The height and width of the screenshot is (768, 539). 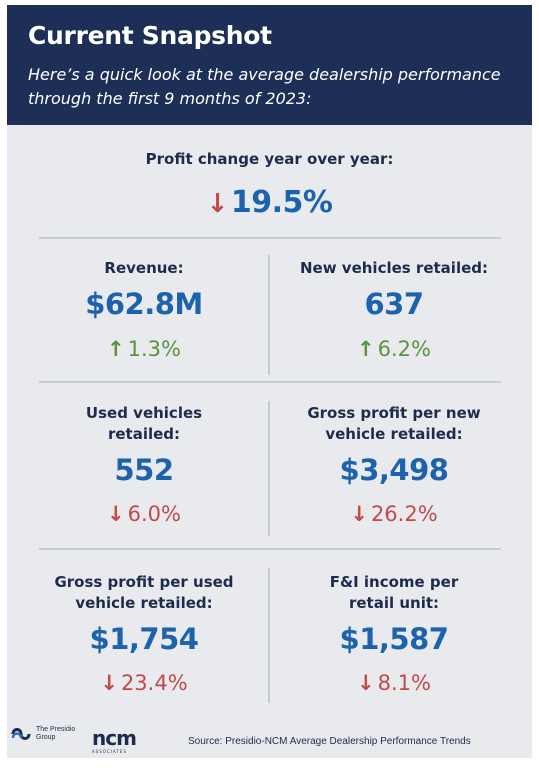 What do you see at coordinates (144, 268) in the screenshot?
I see `revenue-label: Revenue:` at bounding box center [144, 268].